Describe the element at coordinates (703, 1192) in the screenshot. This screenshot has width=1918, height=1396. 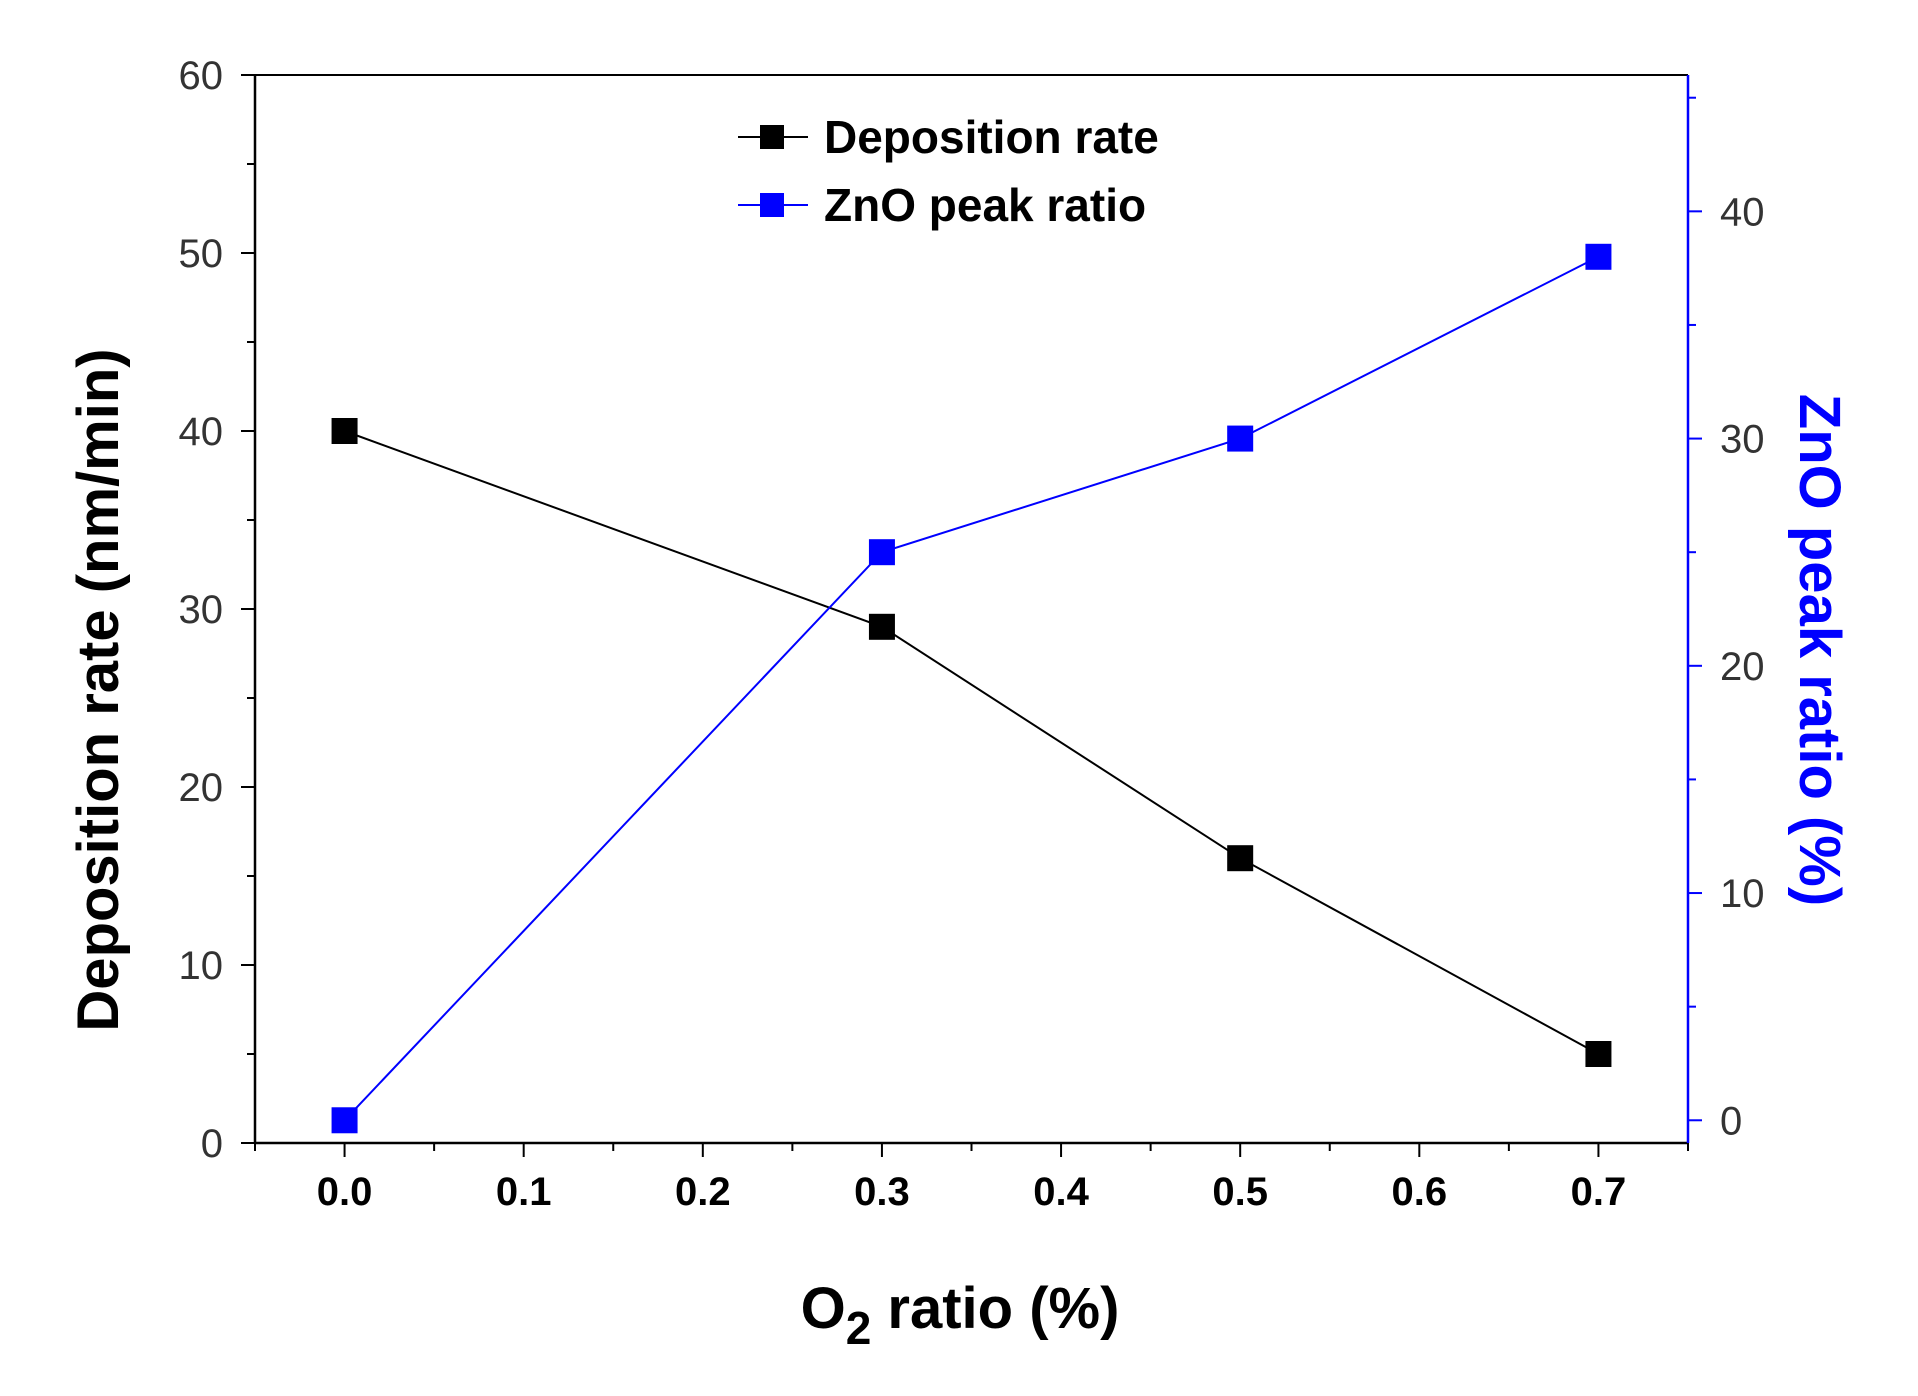
I see `x-tick-label: 0.2` at that location.